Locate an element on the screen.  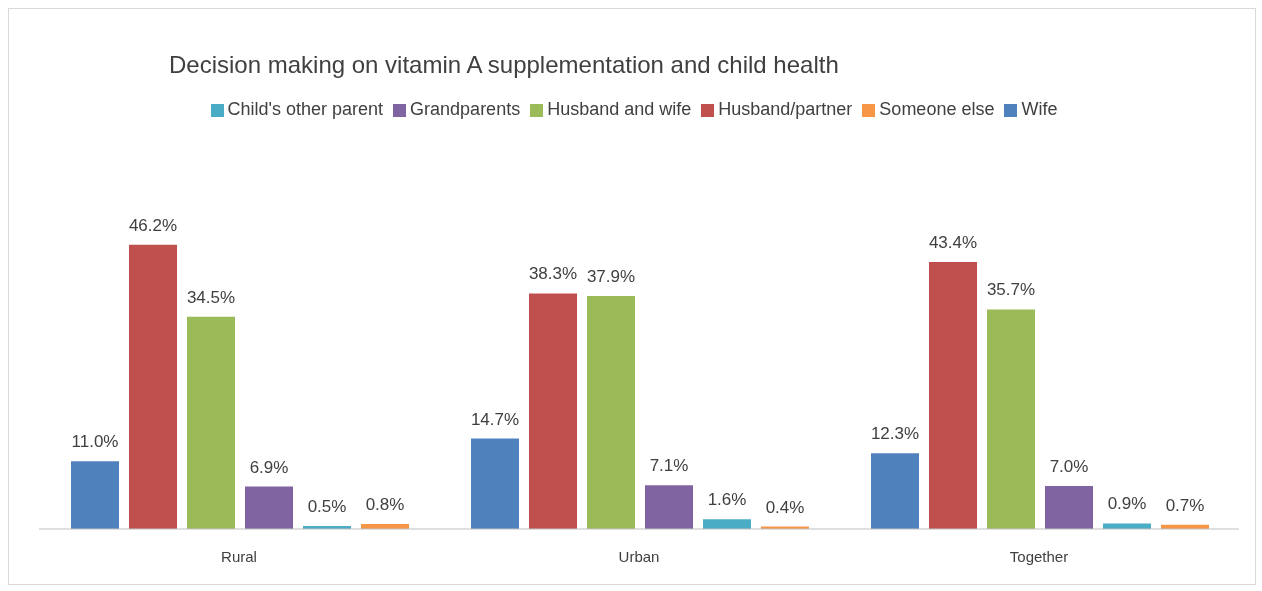
data-label: 14.7% is located at coordinates (495, 419).